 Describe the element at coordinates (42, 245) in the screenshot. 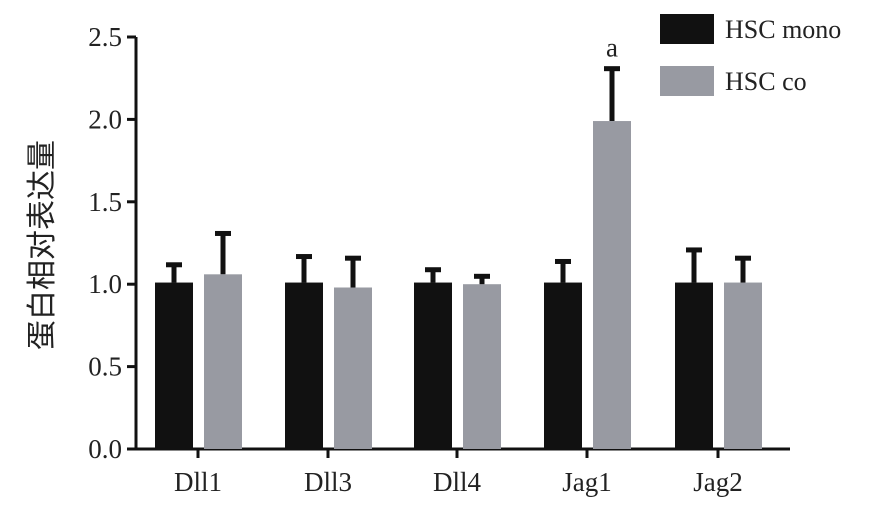

I see `y-axis-label: 蛋白相对表达量` at that location.